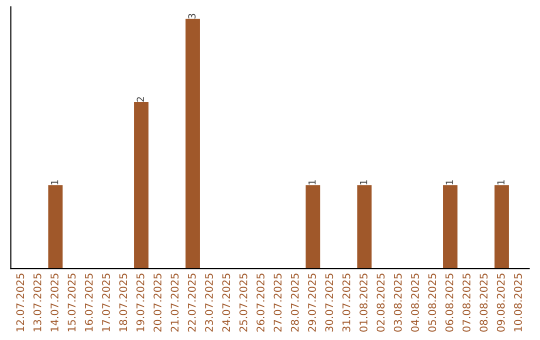  I want to click on x-tick-label: 17.07.2025, so click(106, 303).